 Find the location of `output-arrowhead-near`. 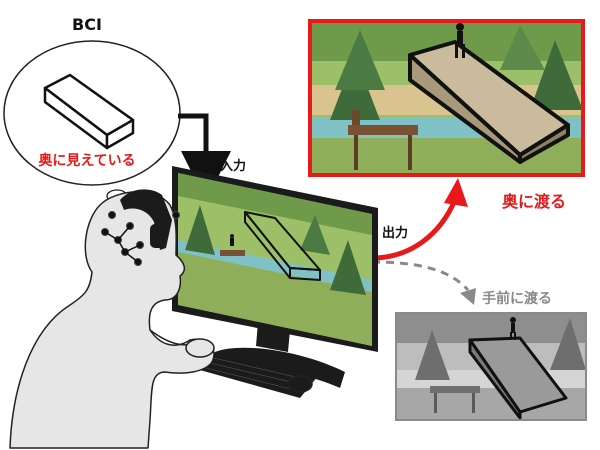

output-arrowhead-near is located at coordinates (468, 296).